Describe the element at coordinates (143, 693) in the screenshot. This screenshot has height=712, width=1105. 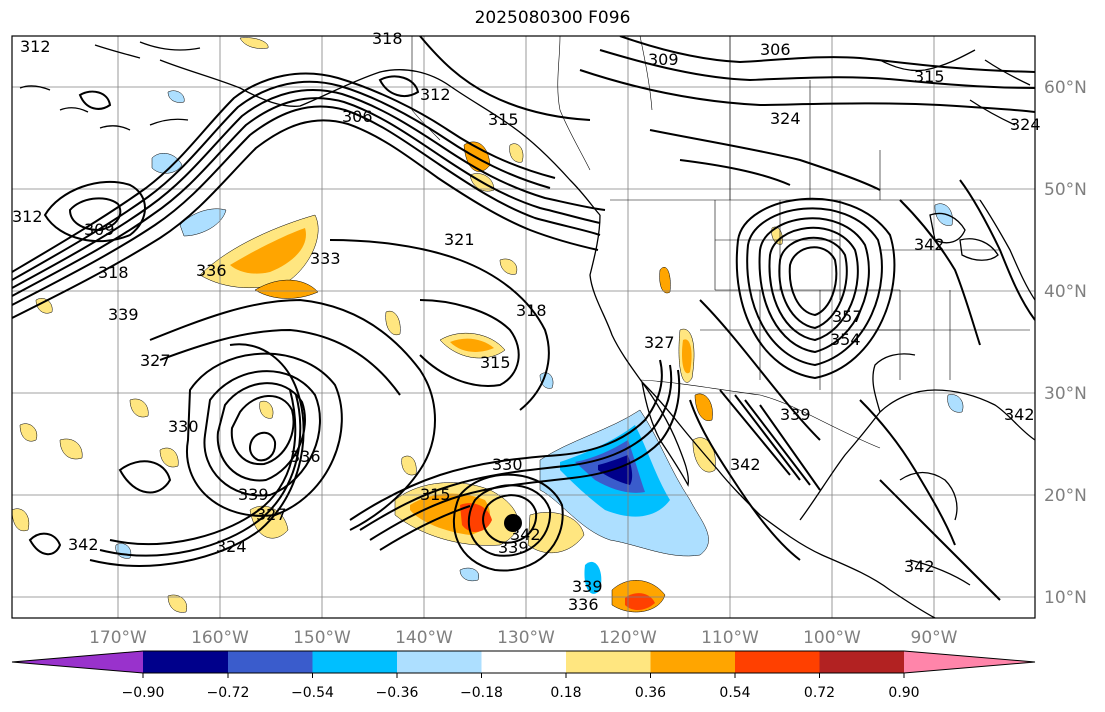
I see `colorbar-tick-label: −0.90` at that location.